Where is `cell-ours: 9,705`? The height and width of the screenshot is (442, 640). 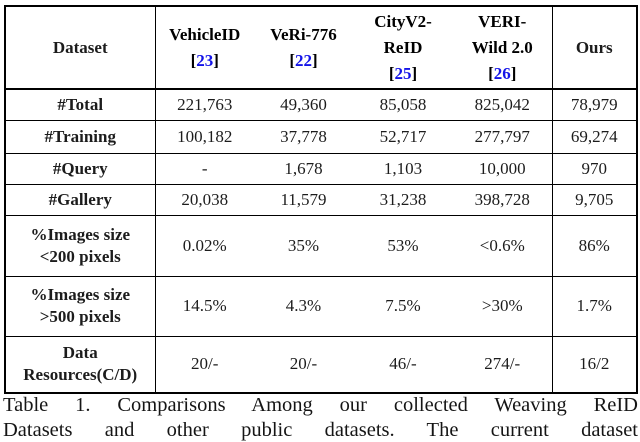 cell-ours: 9,705 is located at coordinates (594, 199).